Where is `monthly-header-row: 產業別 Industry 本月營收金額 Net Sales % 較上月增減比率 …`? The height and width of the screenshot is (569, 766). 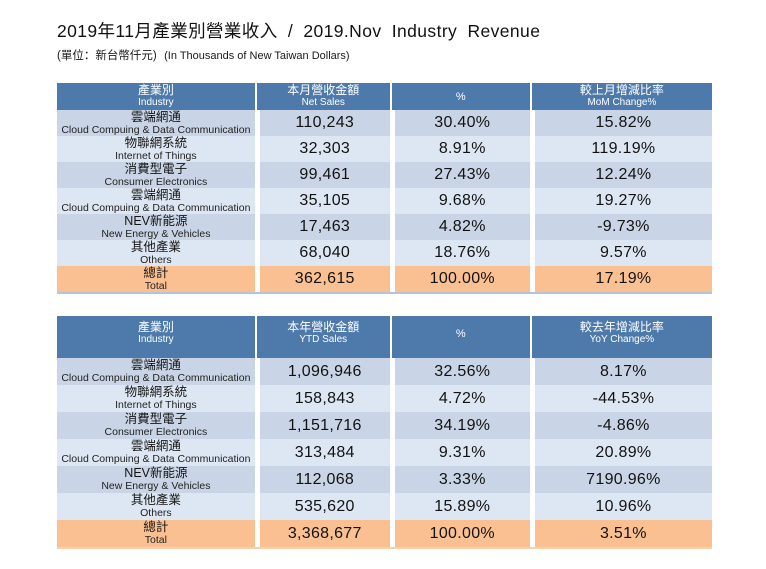 monthly-header-row: 產業別 Industry 本月營收金額 Net Sales % 較上月增減比率 … is located at coordinates (384, 96).